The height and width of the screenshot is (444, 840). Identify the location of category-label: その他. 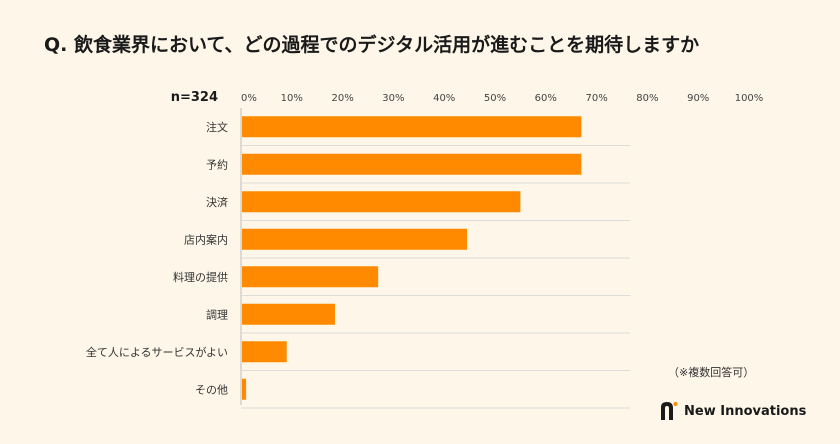
(211, 389).